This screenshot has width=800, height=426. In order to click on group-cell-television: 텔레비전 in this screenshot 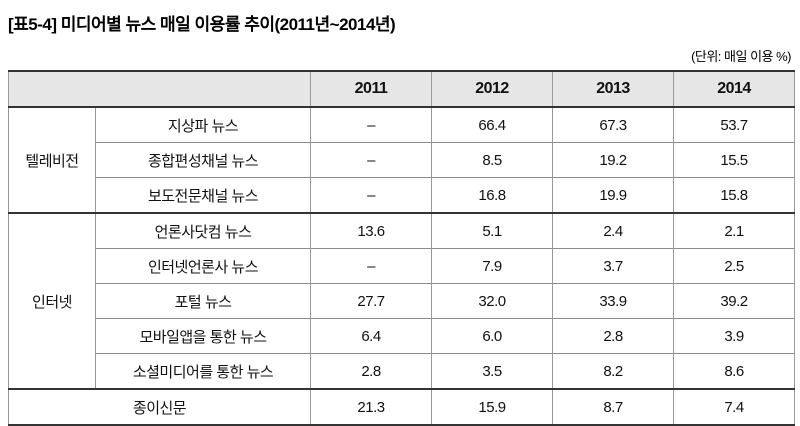, I will do `click(52, 159)`.